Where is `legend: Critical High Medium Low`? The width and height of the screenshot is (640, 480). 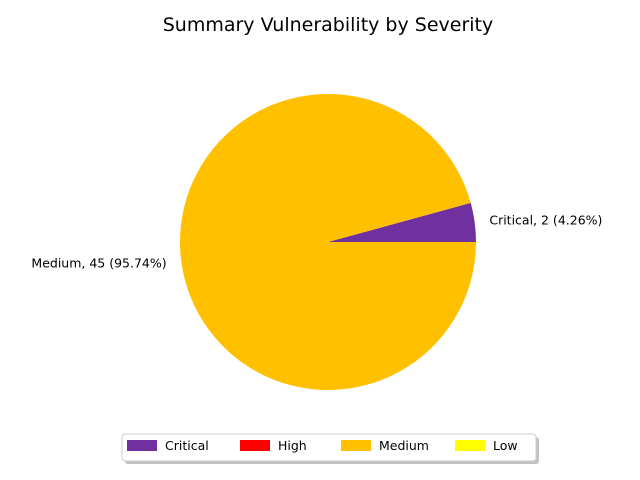 legend: Critical High Medium Low is located at coordinates (330, 448).